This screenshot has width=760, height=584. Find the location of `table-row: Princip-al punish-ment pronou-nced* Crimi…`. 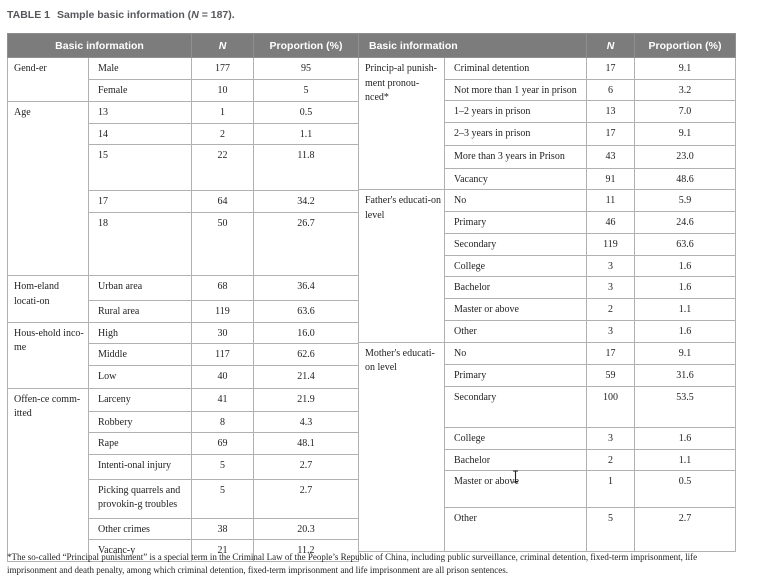

table-row: Princip-al punish-ment pronou-nced* Crimi… is located at coordinates (547, 123).